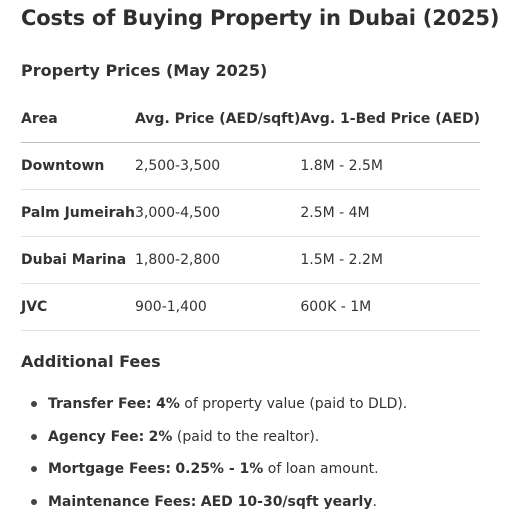 This screenshot has width=509, height=523. Describe the element at coordinates (293, 404) in the screenshot. I see `fee-description: of property value (paid to DLD).` at that location.